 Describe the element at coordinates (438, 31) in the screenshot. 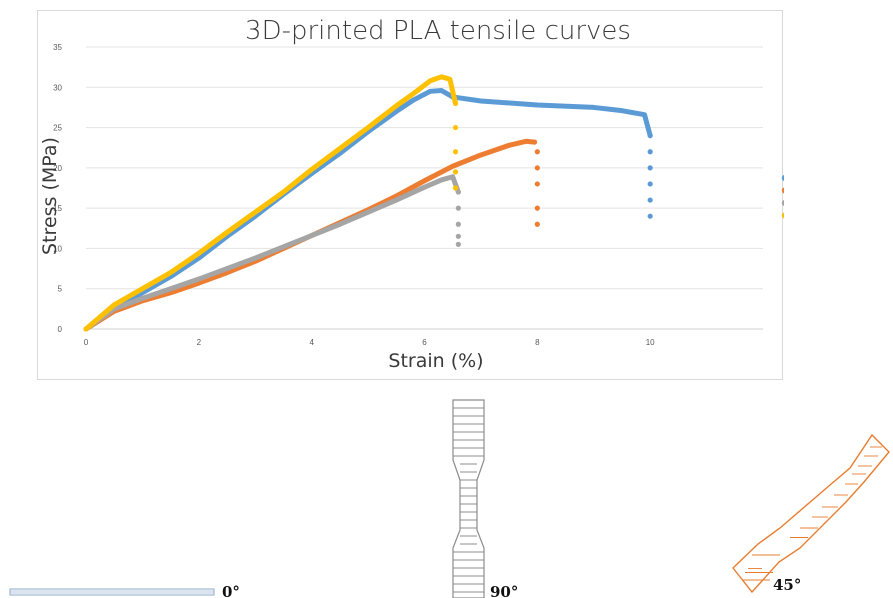

I see `chart-title: 3D-printed PLA tensile curves` at that location.